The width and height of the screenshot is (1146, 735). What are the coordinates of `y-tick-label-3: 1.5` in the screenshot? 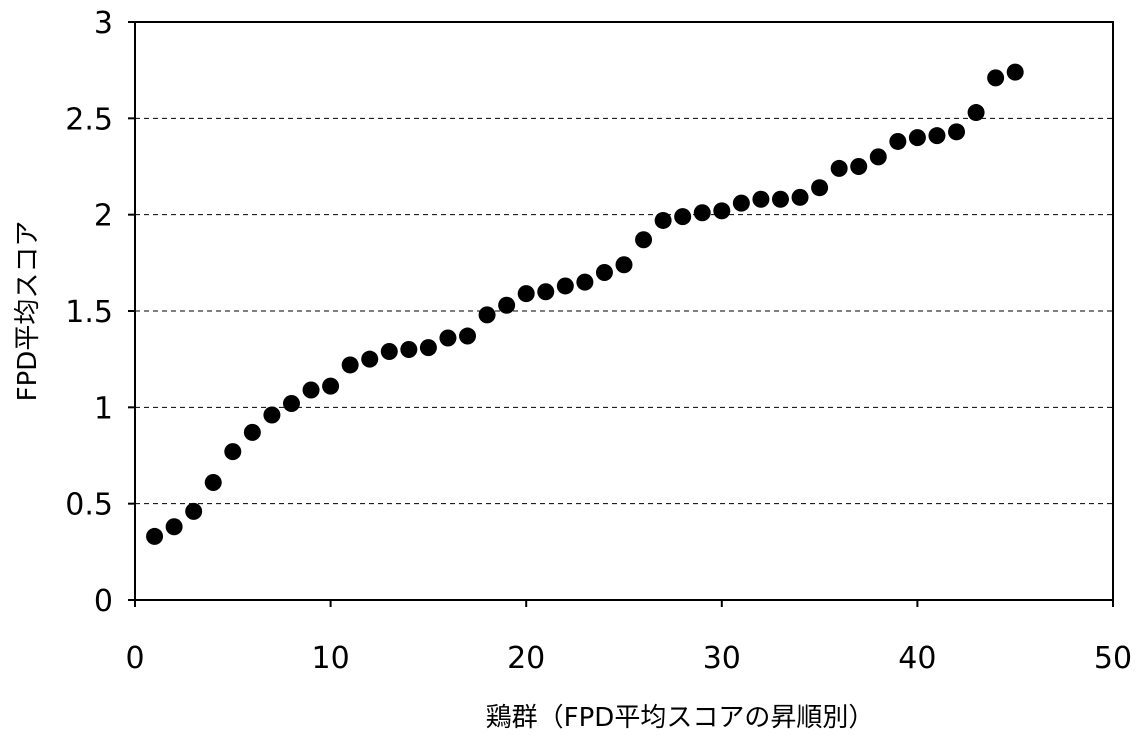 It's located at (89, 312).